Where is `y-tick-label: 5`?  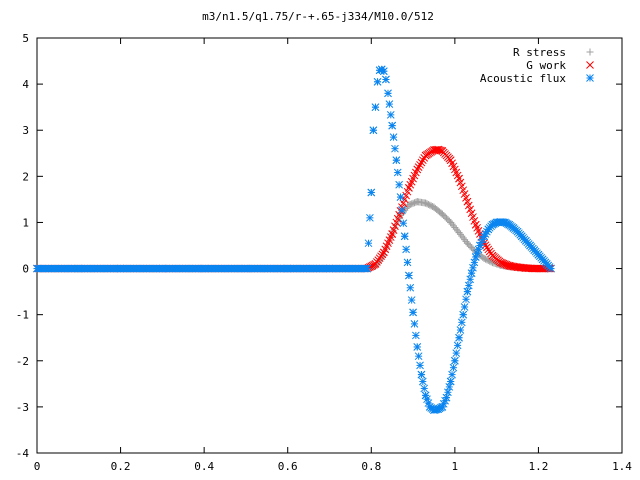 y-tick-label: 5 is located at coordinates (25, 38).